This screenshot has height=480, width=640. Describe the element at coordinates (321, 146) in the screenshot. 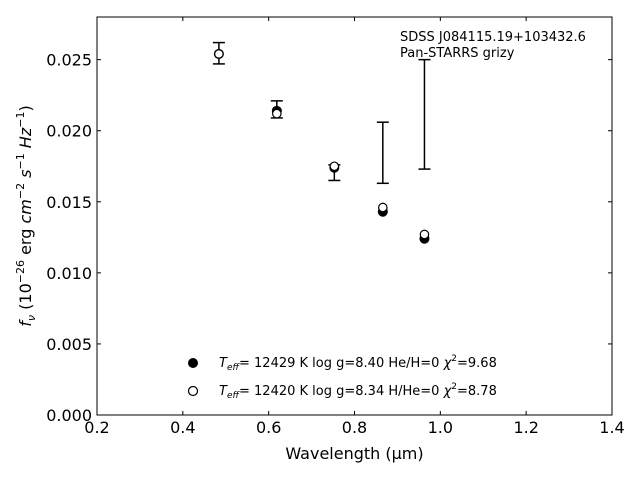

I see `data-markers` at that location.